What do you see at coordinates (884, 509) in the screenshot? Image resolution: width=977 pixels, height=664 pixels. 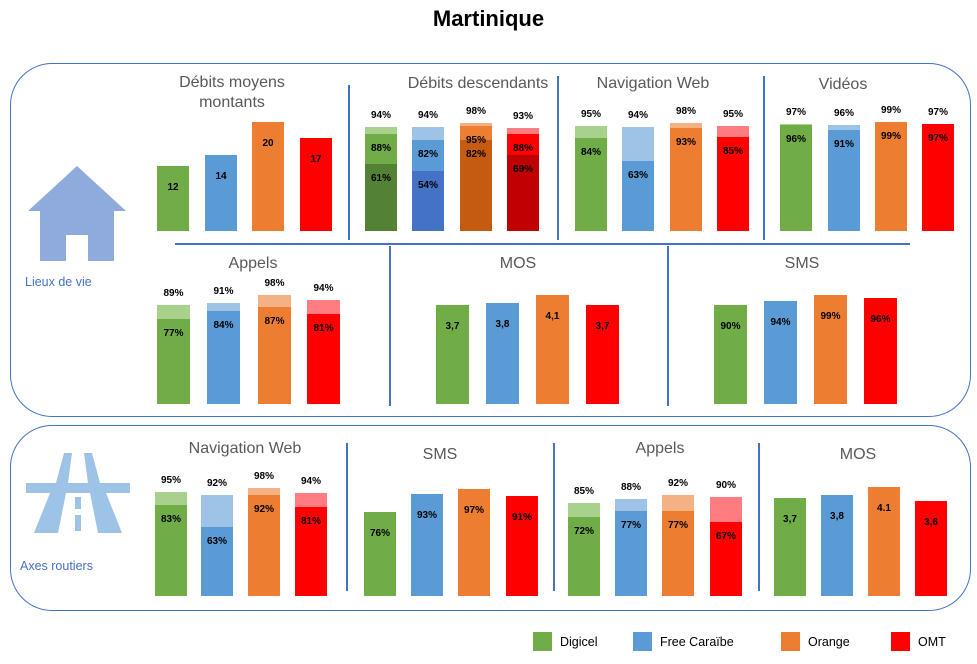 I see `data-label: 4.1` at bounding box center [884, 509].